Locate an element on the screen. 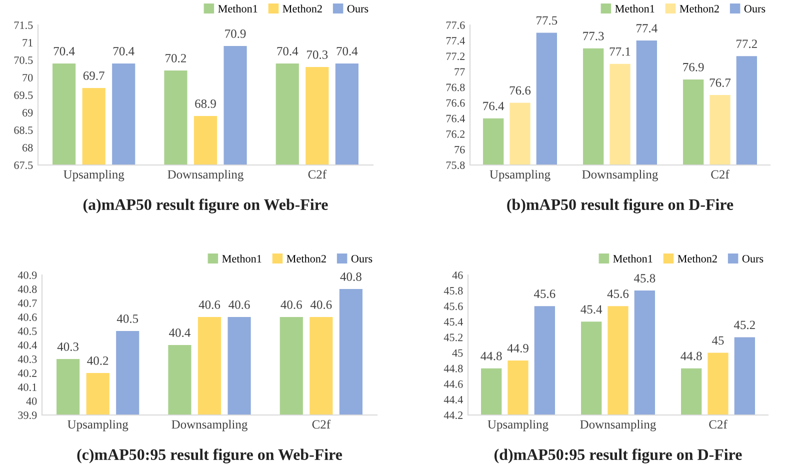 The width and height of the screenshot is (798, 475). data-label: 45 is located at coordinates (718, 340).